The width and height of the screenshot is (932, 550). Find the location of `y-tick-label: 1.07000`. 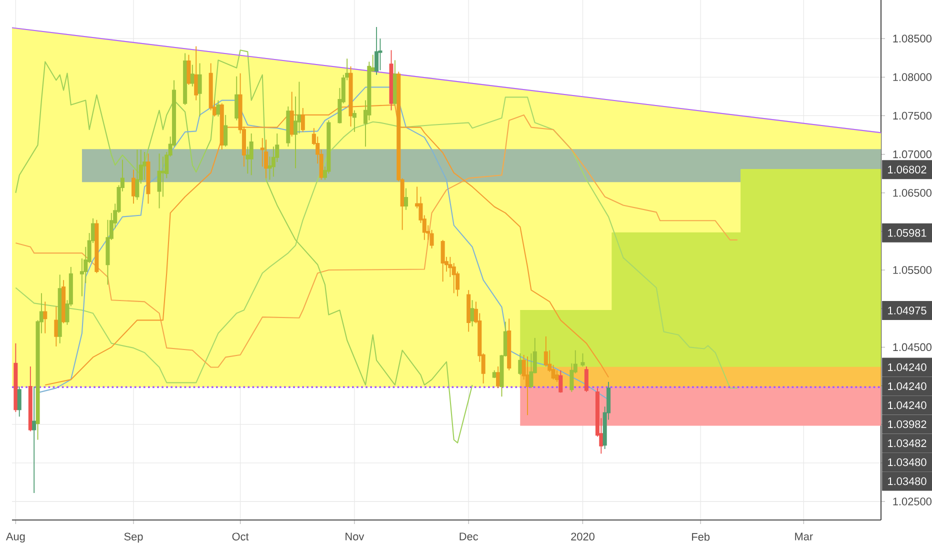

y-tick-label: 1.07000 is located at coordinates (912, 154).